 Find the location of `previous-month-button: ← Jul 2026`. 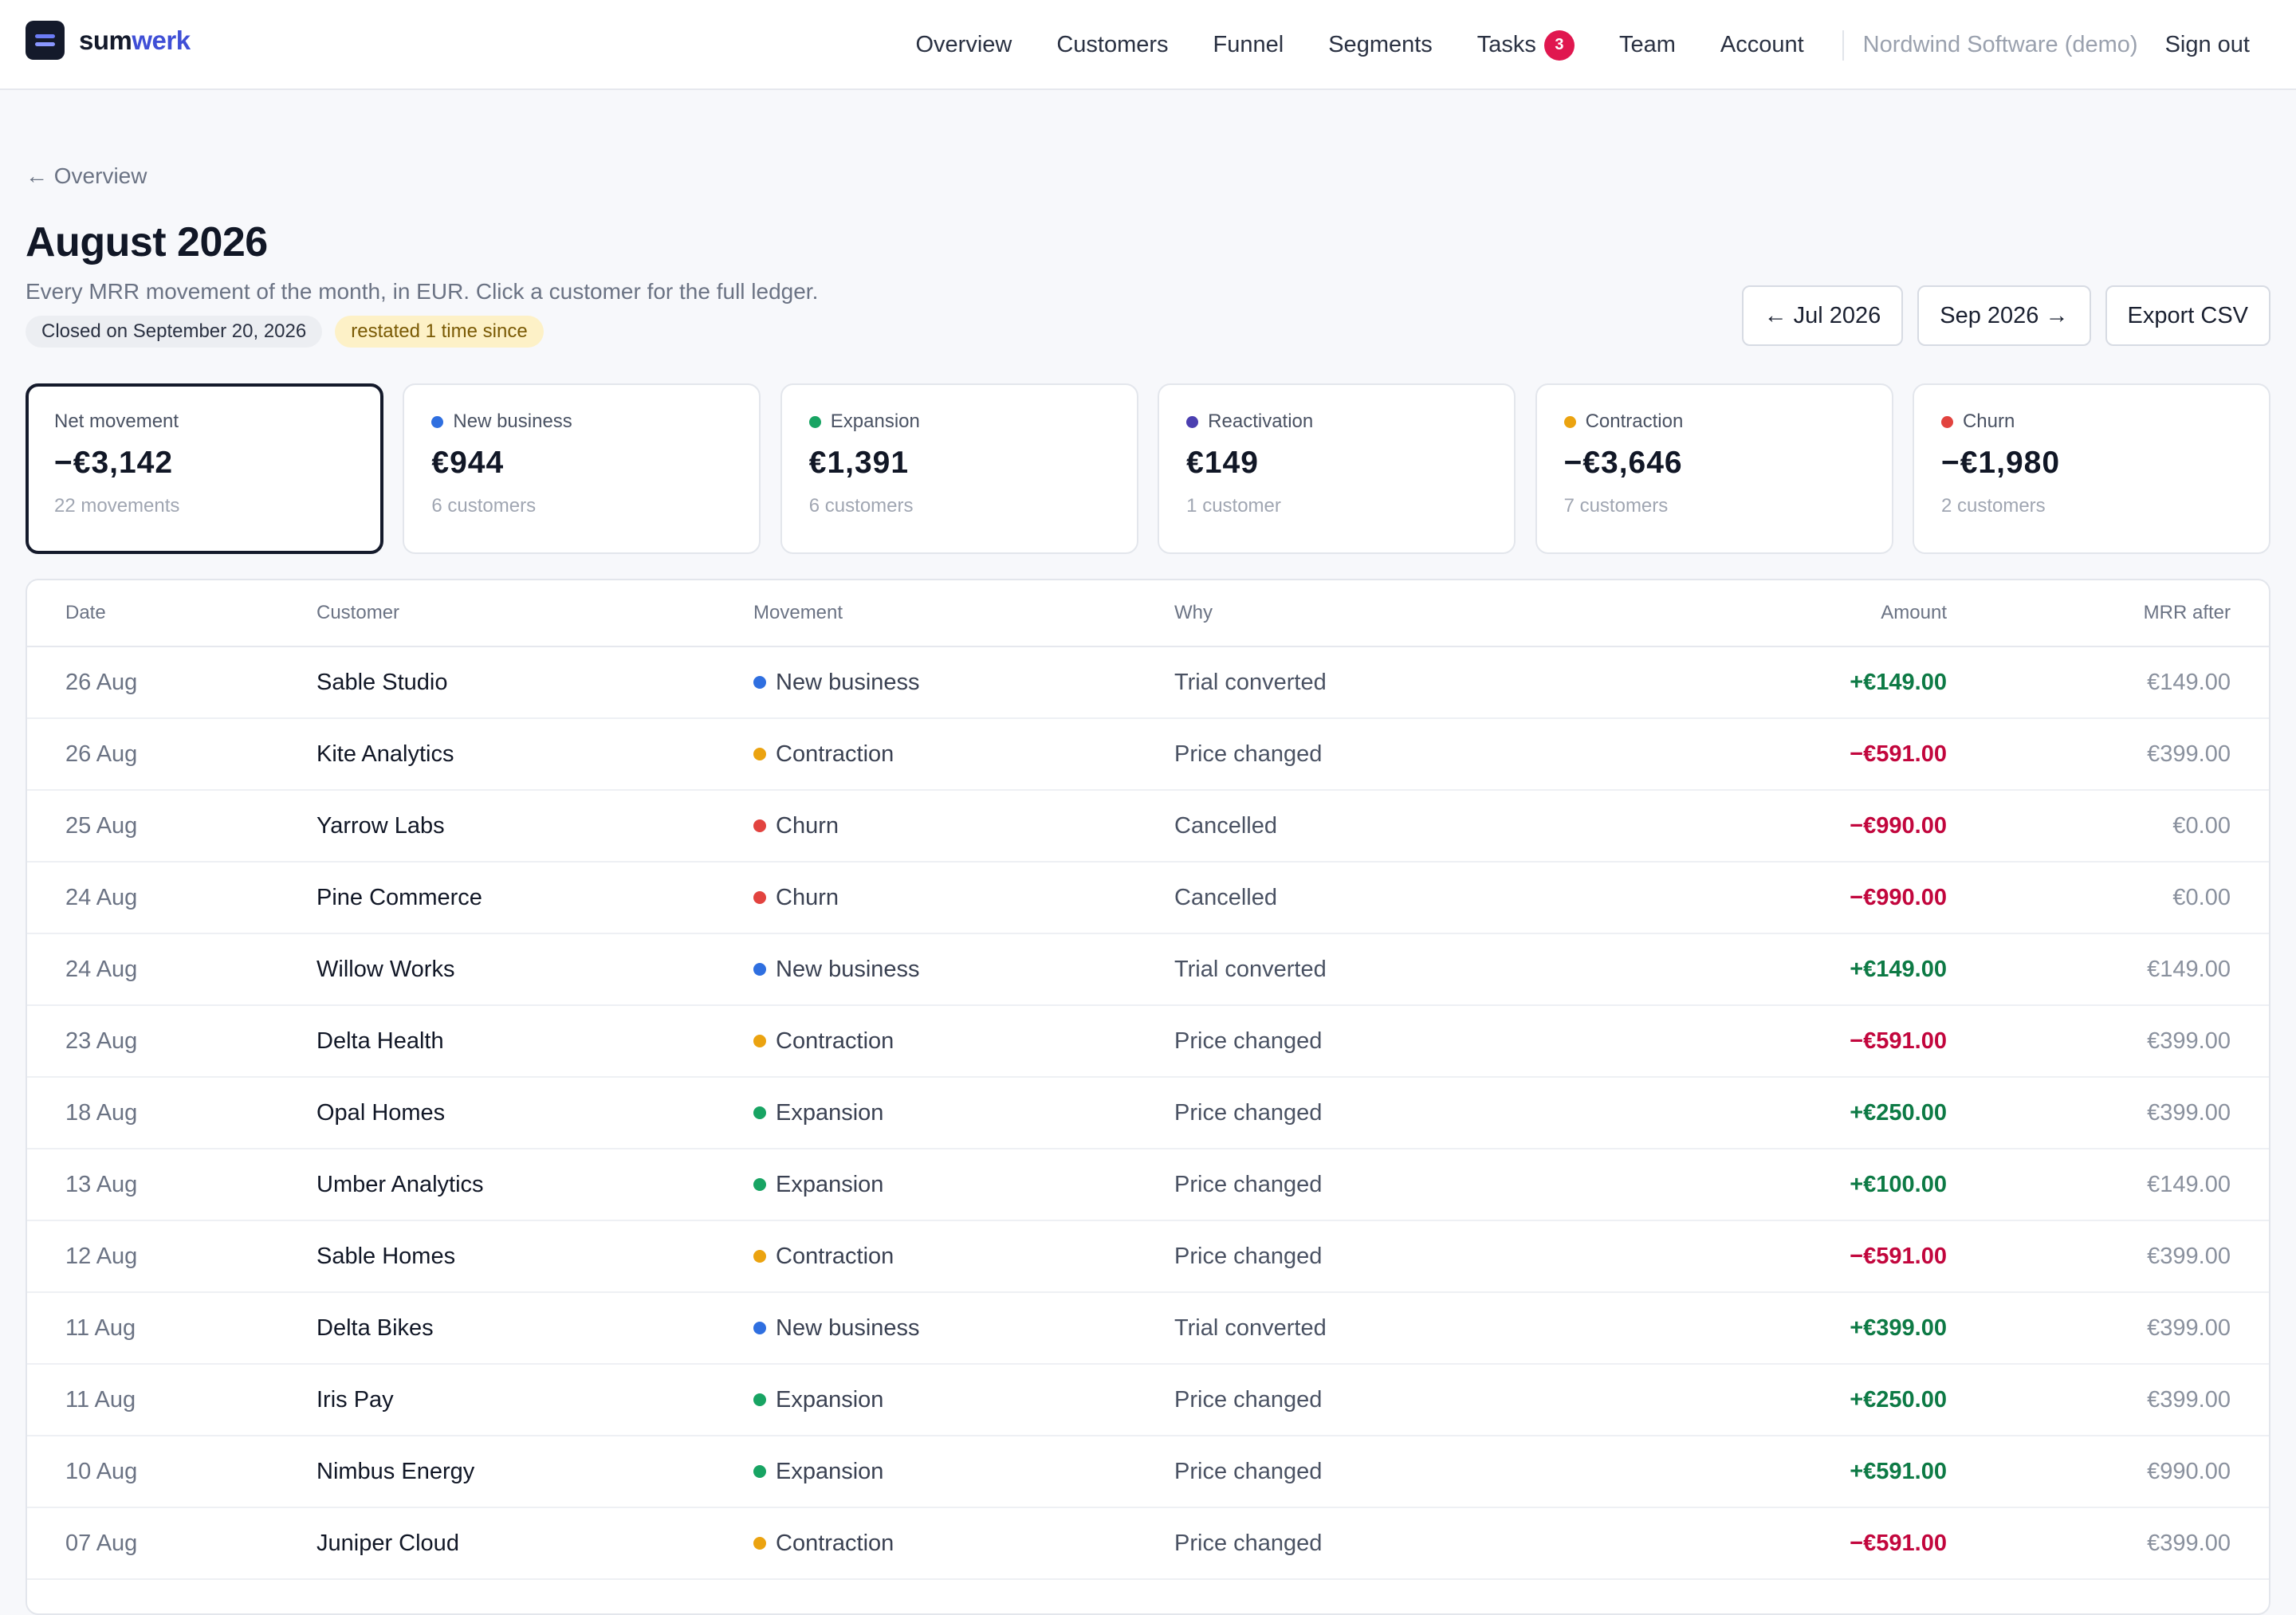

previous-month-button: ← Jul 2026 is located at coordinates (1823, 315).